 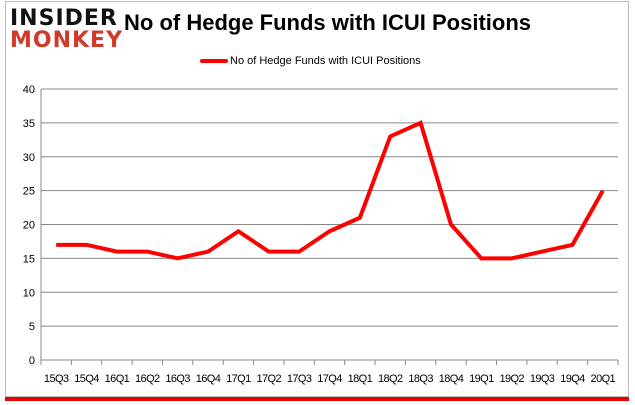 I want to click on y-tick-label: 0, so click(x=32, y=361).